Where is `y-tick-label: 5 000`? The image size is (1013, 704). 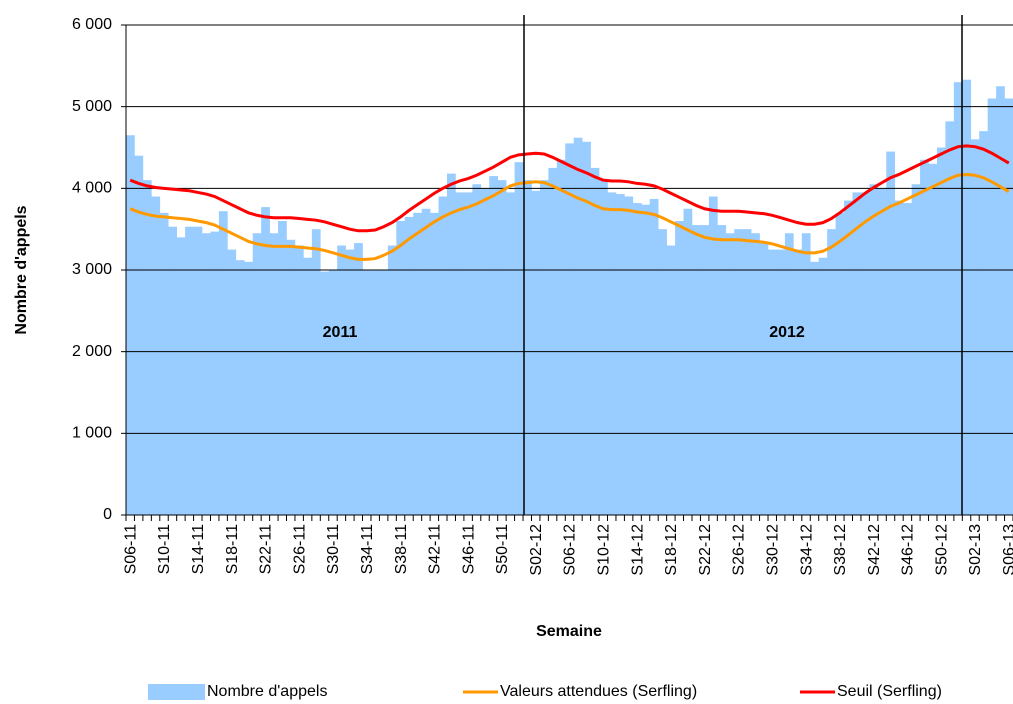 y-tick-label: 5 000 is located at coordinates (92, 106).